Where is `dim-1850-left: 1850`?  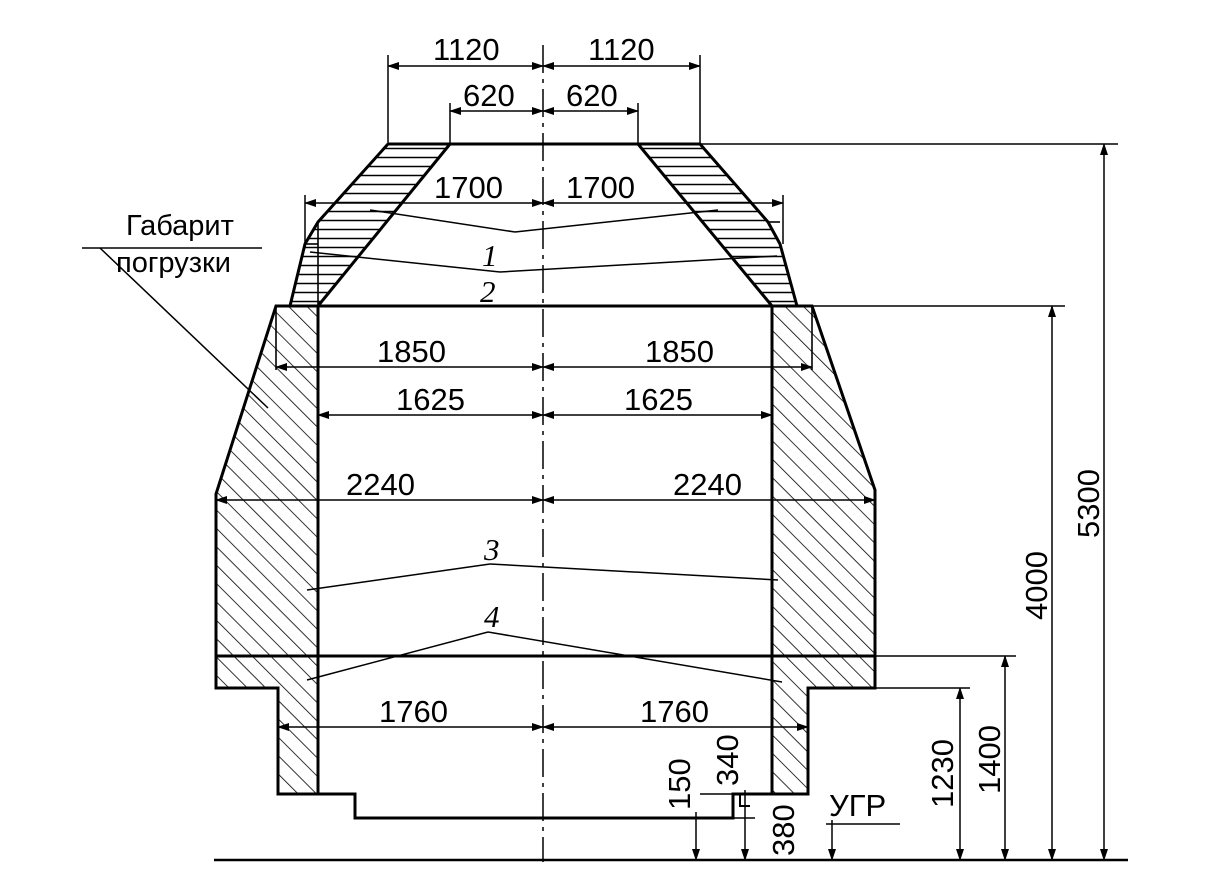 dim-1850-left: 1850 is located at coordinates (411, 351).